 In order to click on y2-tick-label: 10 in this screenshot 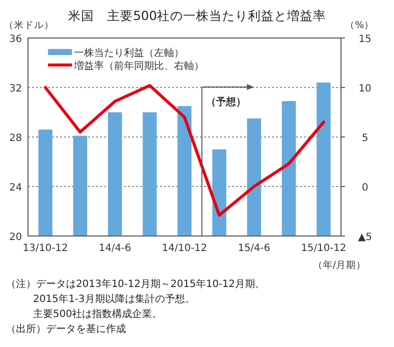, I will do `click(365, 89)`.